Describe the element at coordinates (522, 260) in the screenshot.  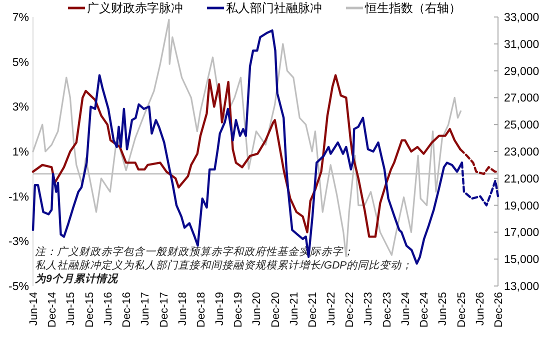
I see `y2-tick-label: 15,000` at that location.